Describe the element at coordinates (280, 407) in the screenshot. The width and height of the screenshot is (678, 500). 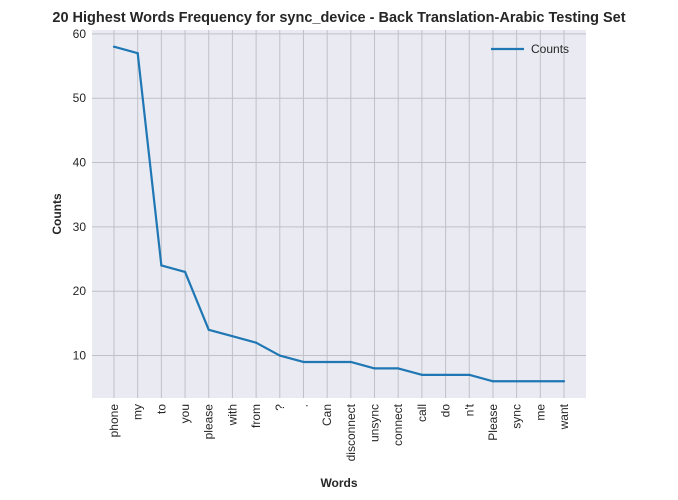
I see `x-tick-label: ?` at that location.